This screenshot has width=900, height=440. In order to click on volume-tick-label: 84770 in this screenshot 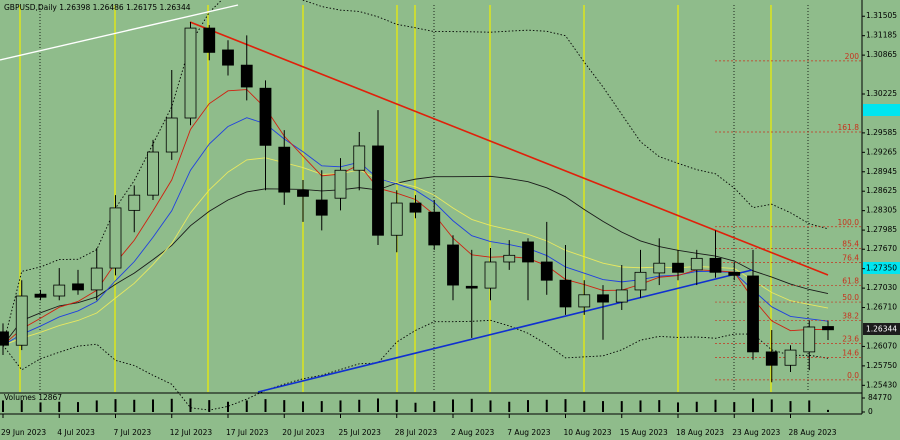, I will do `click(880, 397)`.